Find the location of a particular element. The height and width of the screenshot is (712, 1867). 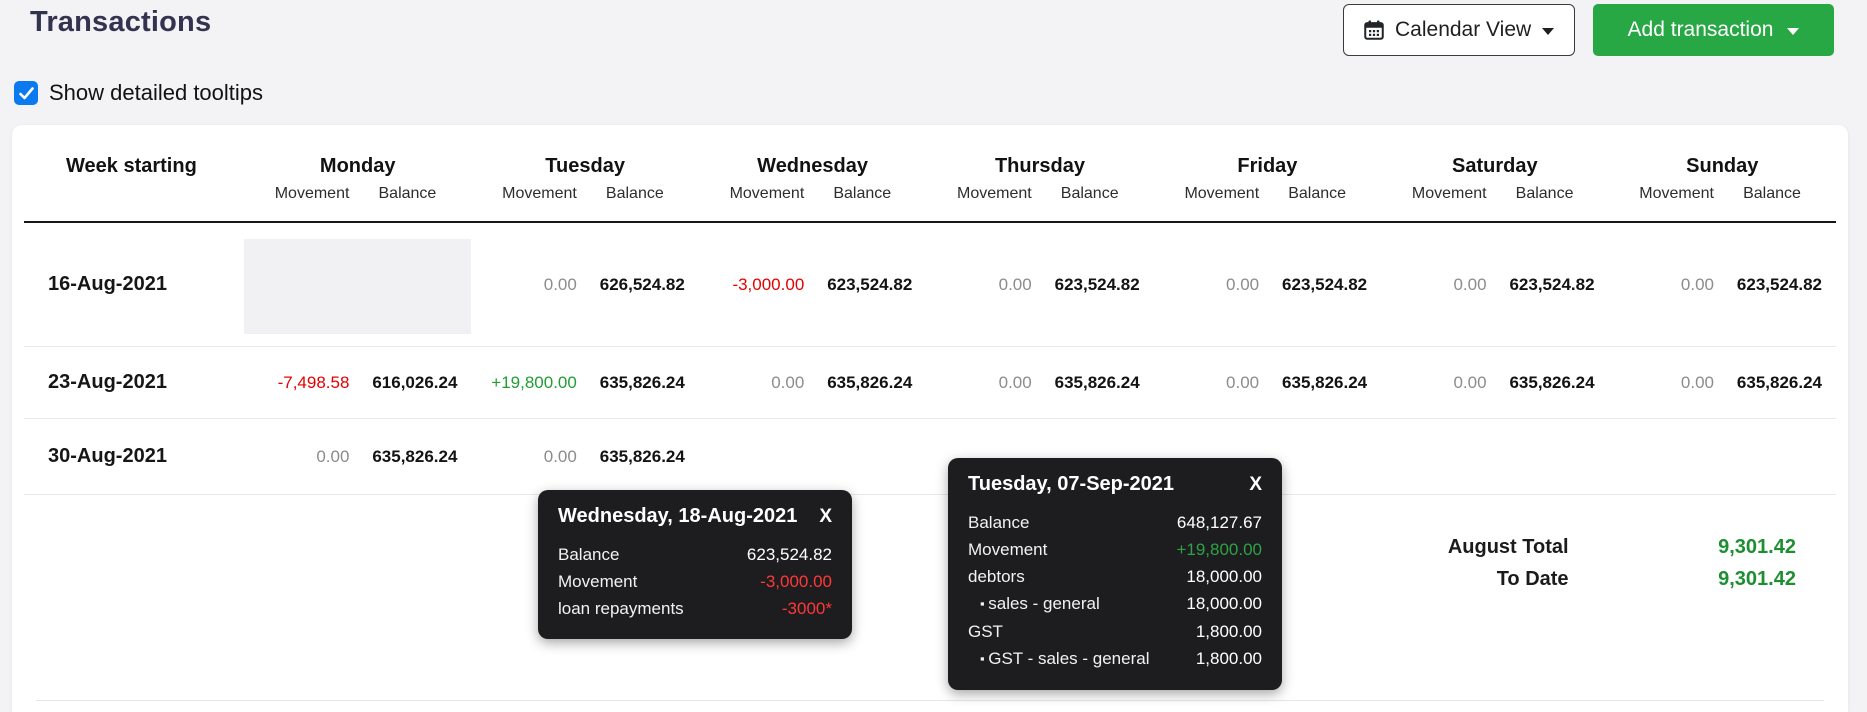

tooltip-row-label: sales - general is located at coordinates (1034, 604).